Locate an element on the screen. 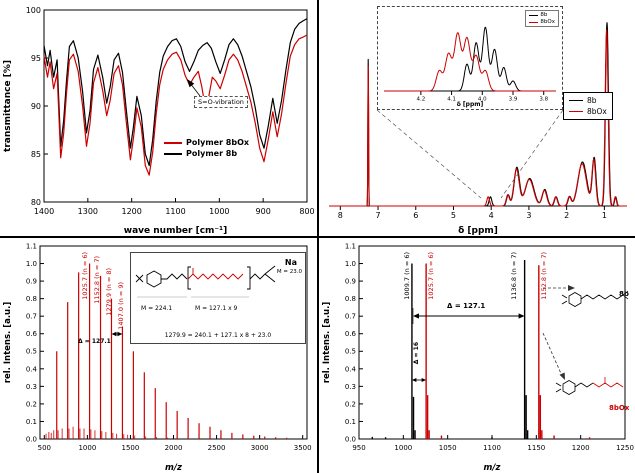 The height and width of the screenshot is (473, 635). series-minor-series is located at coordinates (106, 432).